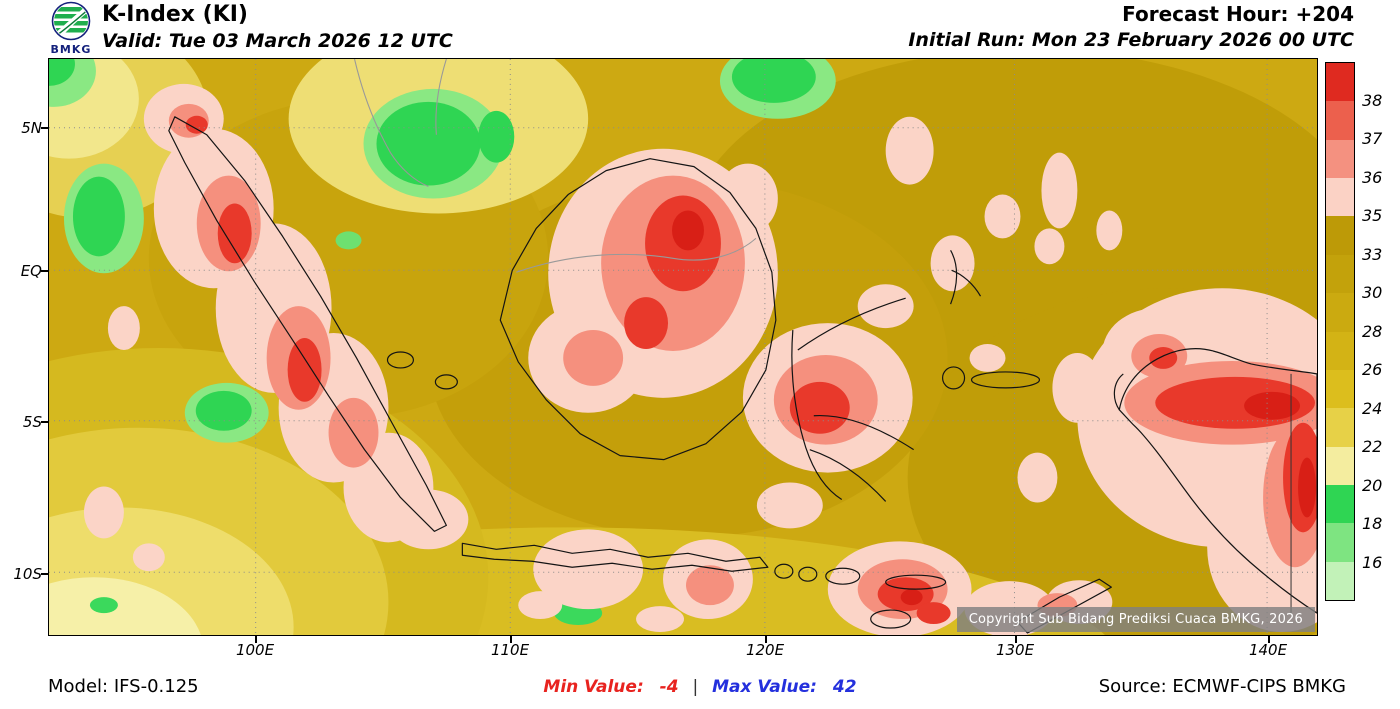 The width and height of the screenshot is (1400, 709). I want to click on legend-tick-label: 35, so click(1372, 215).